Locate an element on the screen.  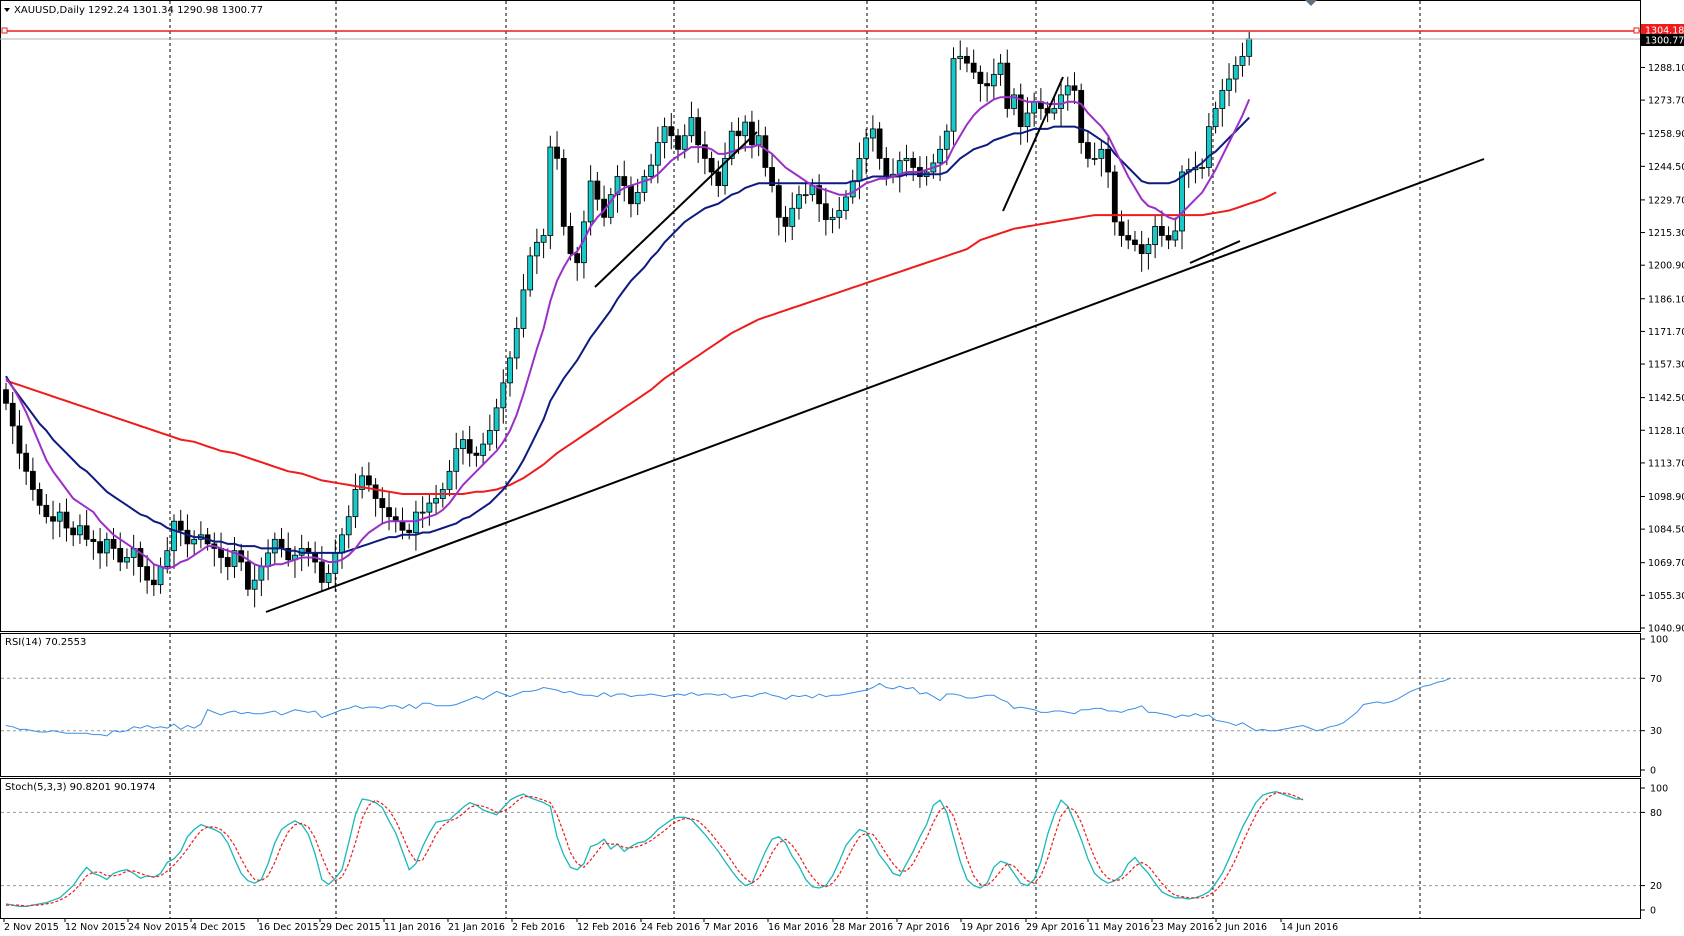
date-tick-label: 7 Apr 2016 is located at coordinates (923, 927).